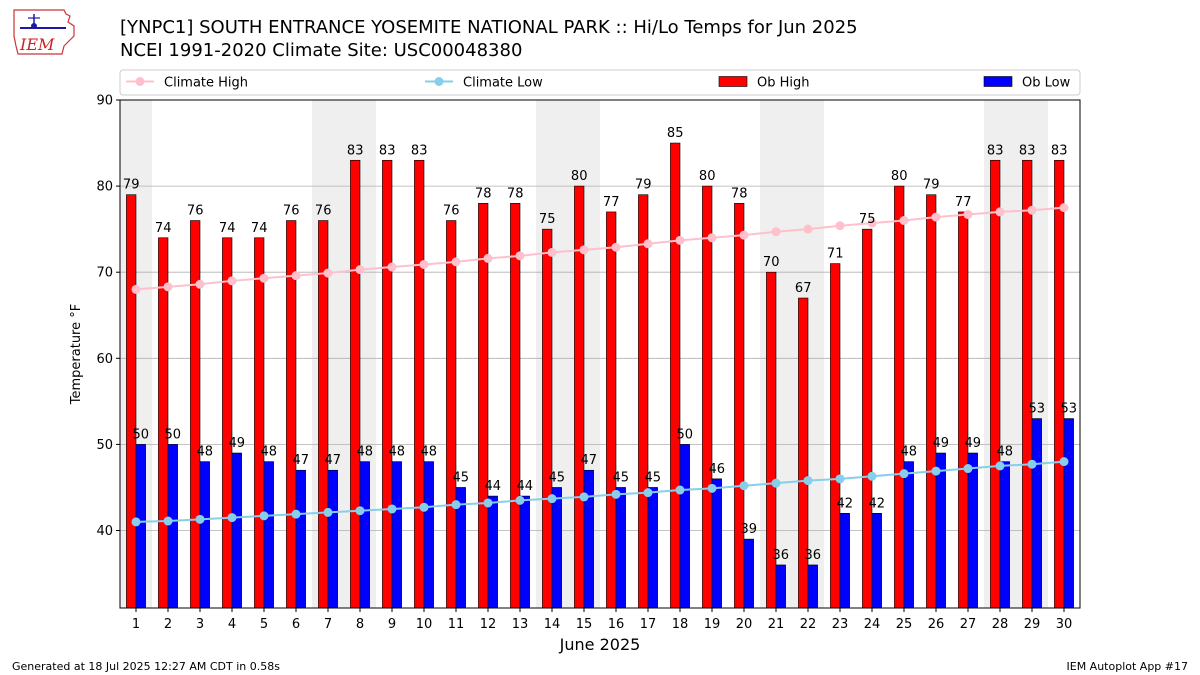  I want to click on climate-low-line, so click(600, 491).